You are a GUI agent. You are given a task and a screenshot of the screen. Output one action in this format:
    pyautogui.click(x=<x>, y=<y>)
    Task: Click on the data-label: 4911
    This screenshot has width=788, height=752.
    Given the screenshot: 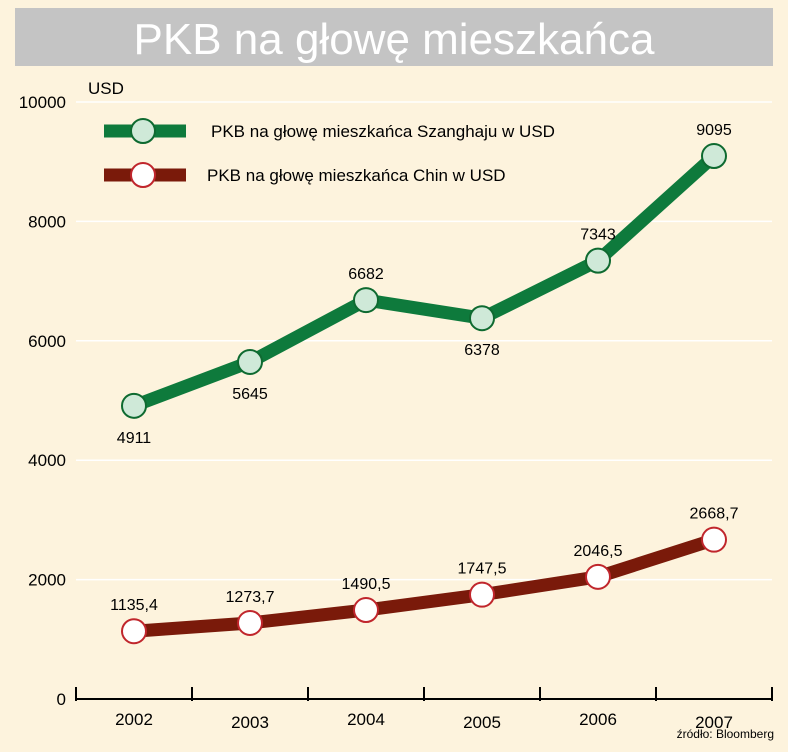 What is the action you would take?
    pyautogui.click(x=134, y=438)
    